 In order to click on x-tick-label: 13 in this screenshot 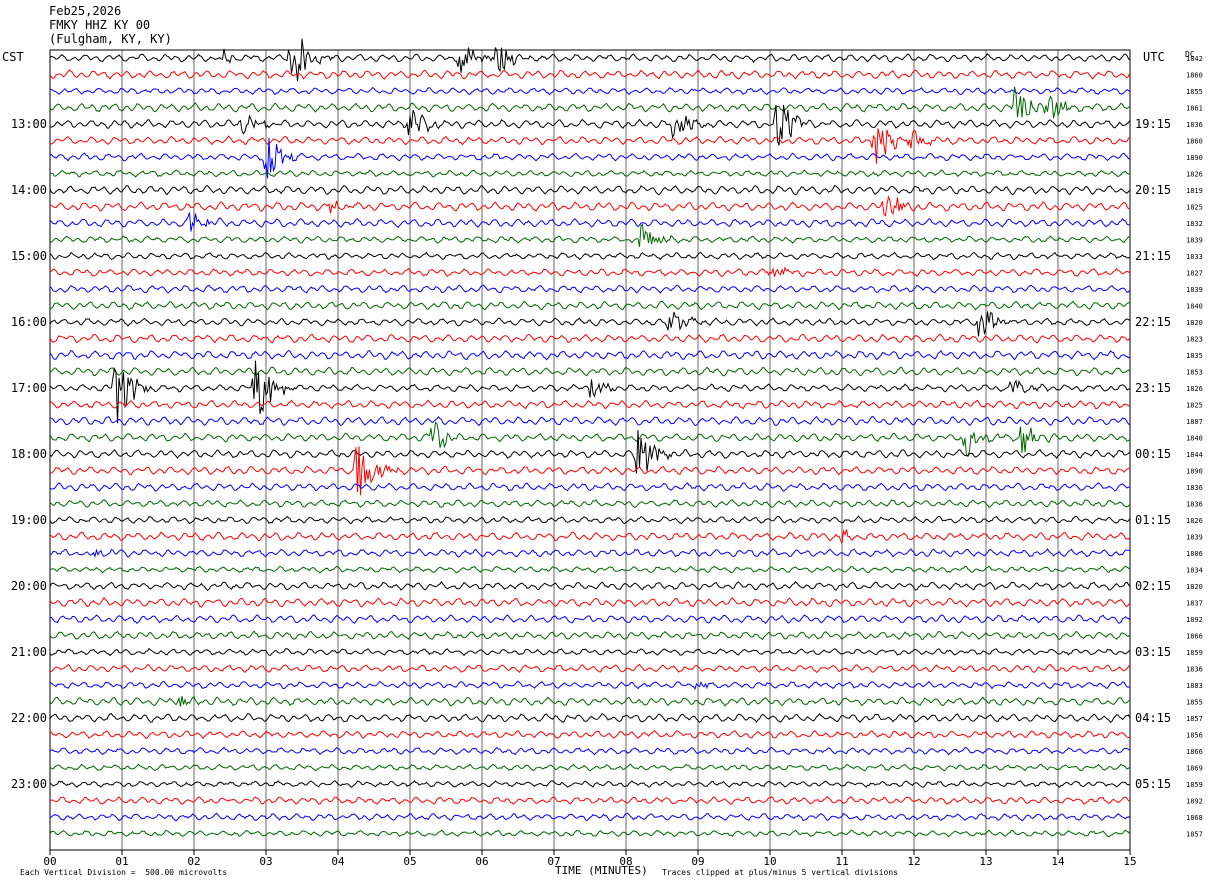, I will do `click(985, 861)`.